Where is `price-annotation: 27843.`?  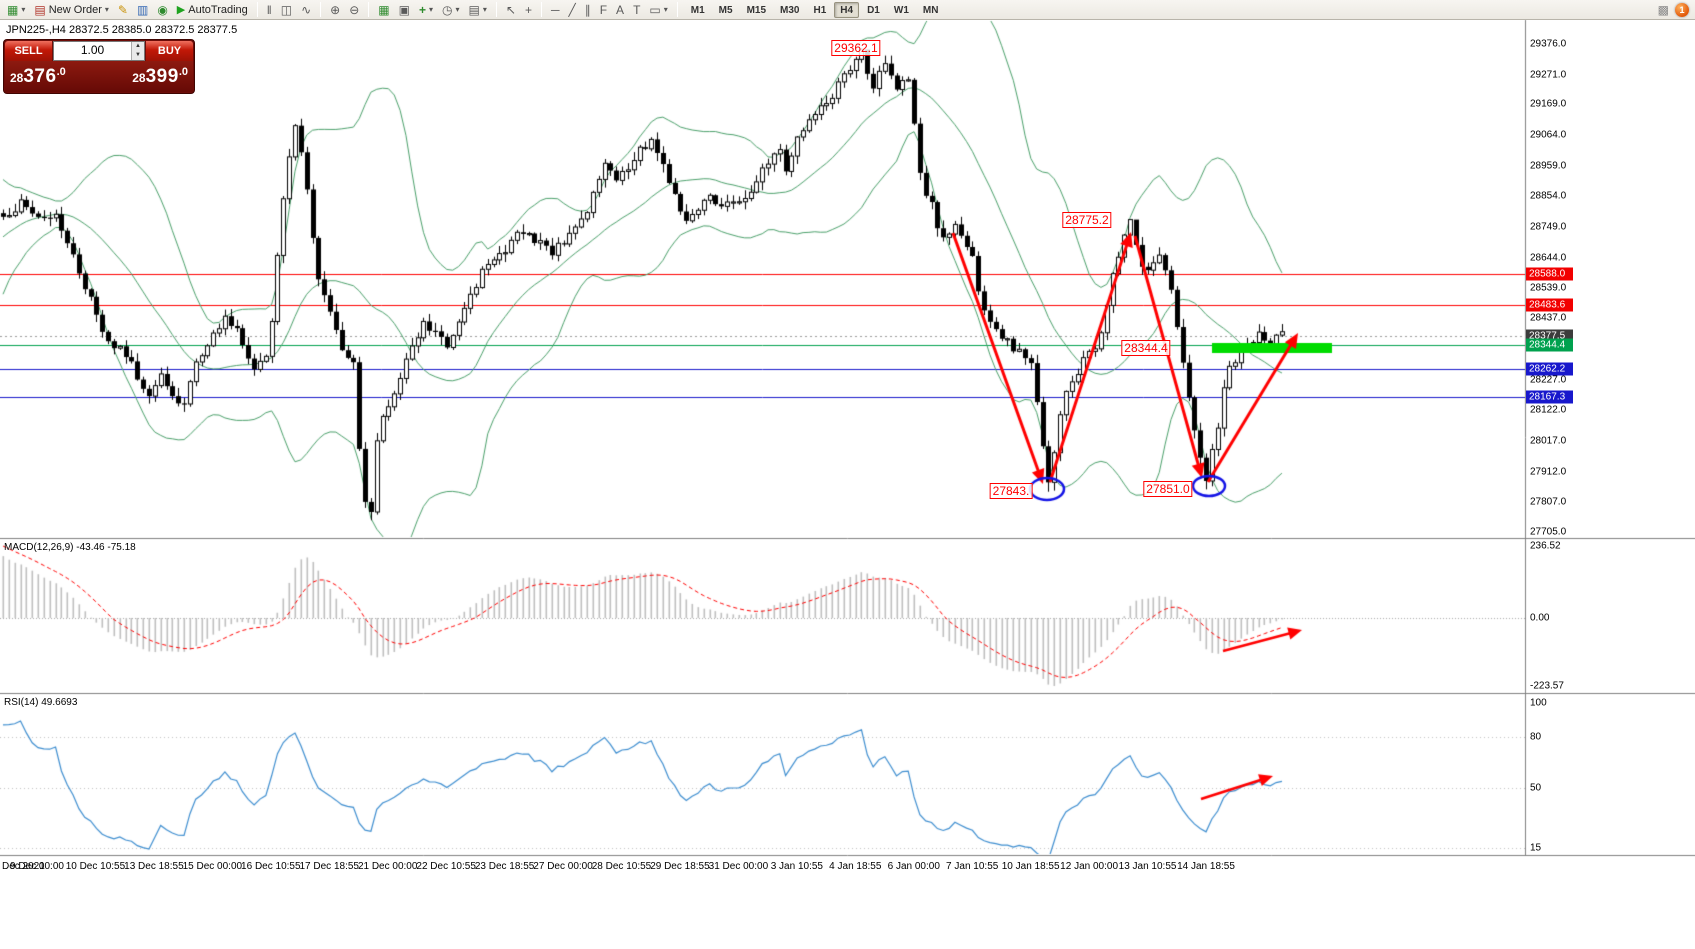 price-annotation: 27843. is located at coordinates (1011, 491).